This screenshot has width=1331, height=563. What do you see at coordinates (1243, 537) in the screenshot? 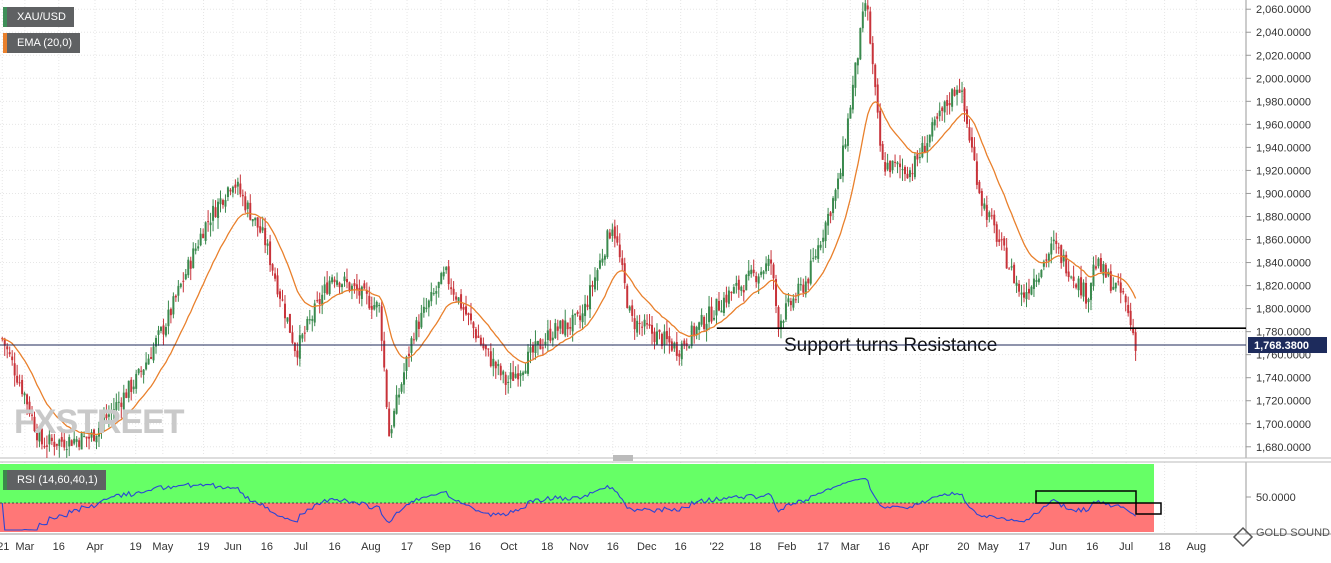
I see `diamond-icon` at bounding box center [1243, 537].